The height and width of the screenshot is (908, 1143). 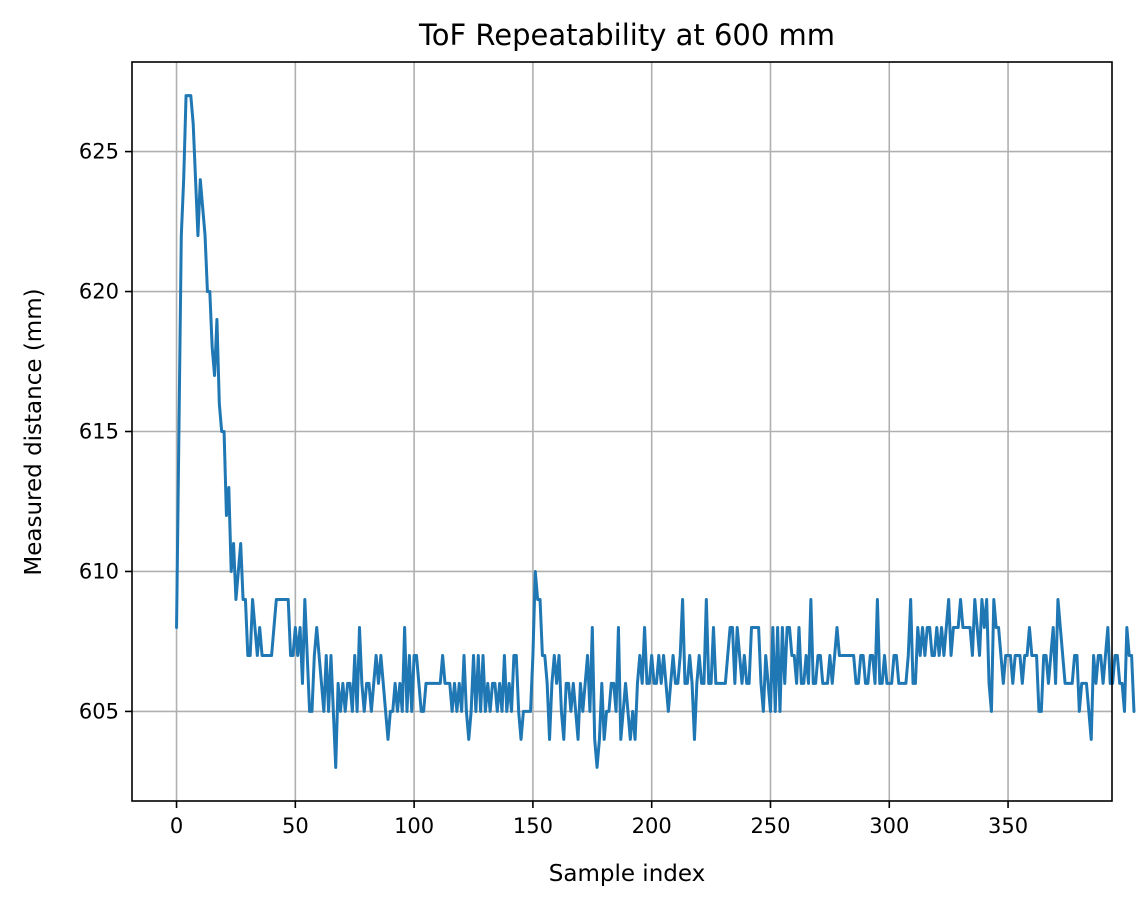 I want to click on x-tick-label: 0, so click(x=176, y=826).